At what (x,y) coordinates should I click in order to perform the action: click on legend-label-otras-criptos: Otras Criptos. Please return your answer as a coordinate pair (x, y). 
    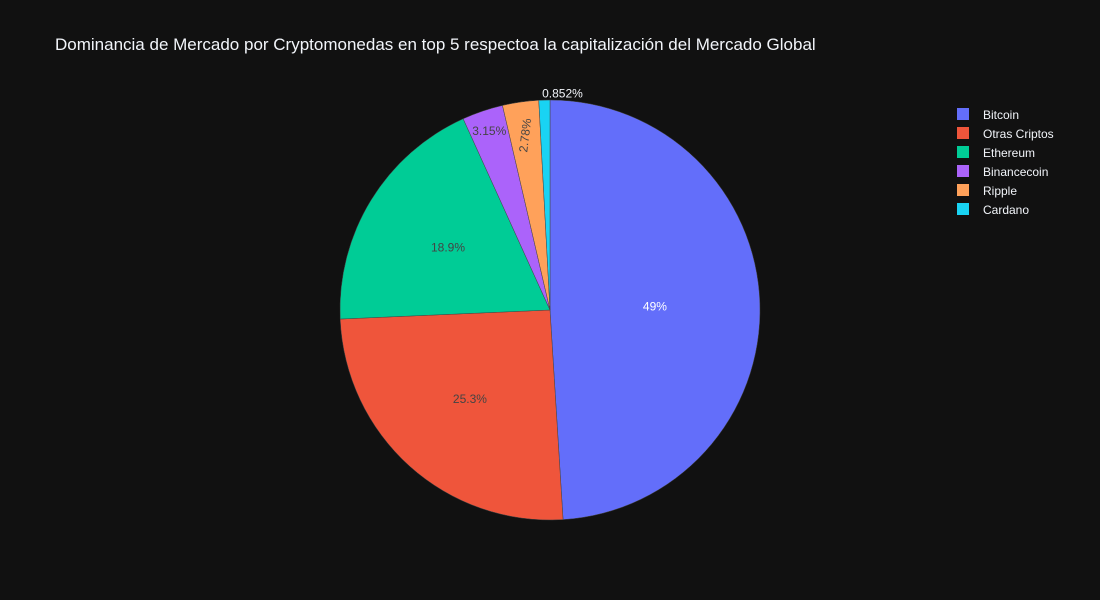
    Looking at the image, I should click on (1018, 134).